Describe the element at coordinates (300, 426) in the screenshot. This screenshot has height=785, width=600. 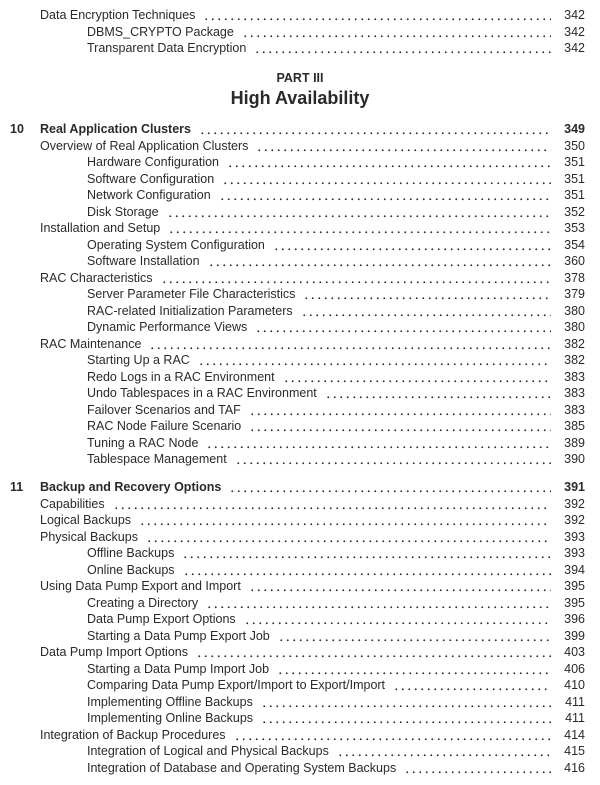
I see `toc-entry: RAC Node Failure Scenario 385` at that location.